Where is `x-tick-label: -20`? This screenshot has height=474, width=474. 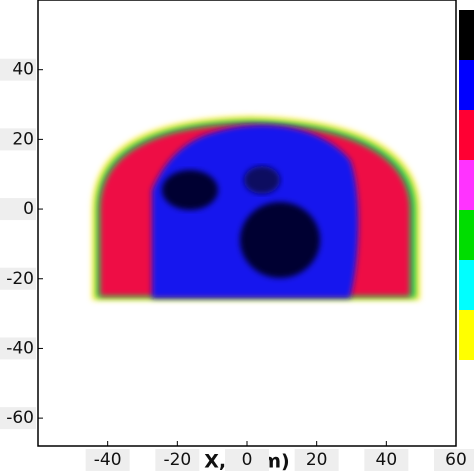
x-tick-label: -20 is located at coordinates (177, 460).